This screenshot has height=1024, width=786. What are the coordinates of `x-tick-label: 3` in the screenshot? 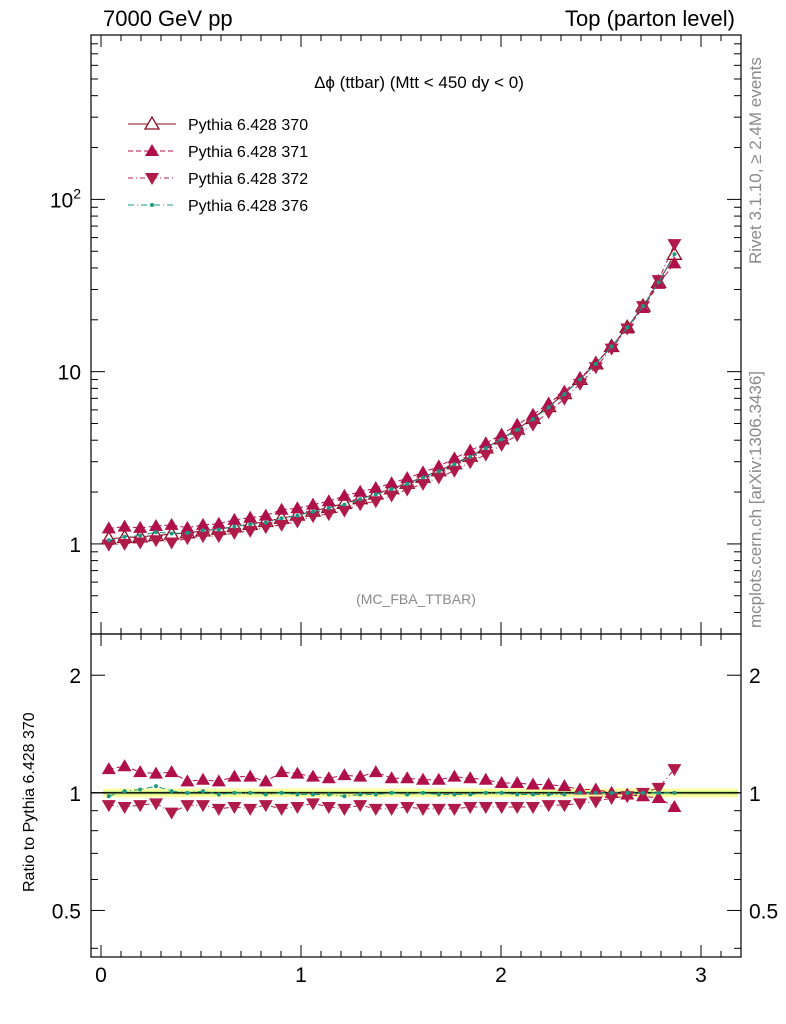 It's located at (701, 975).